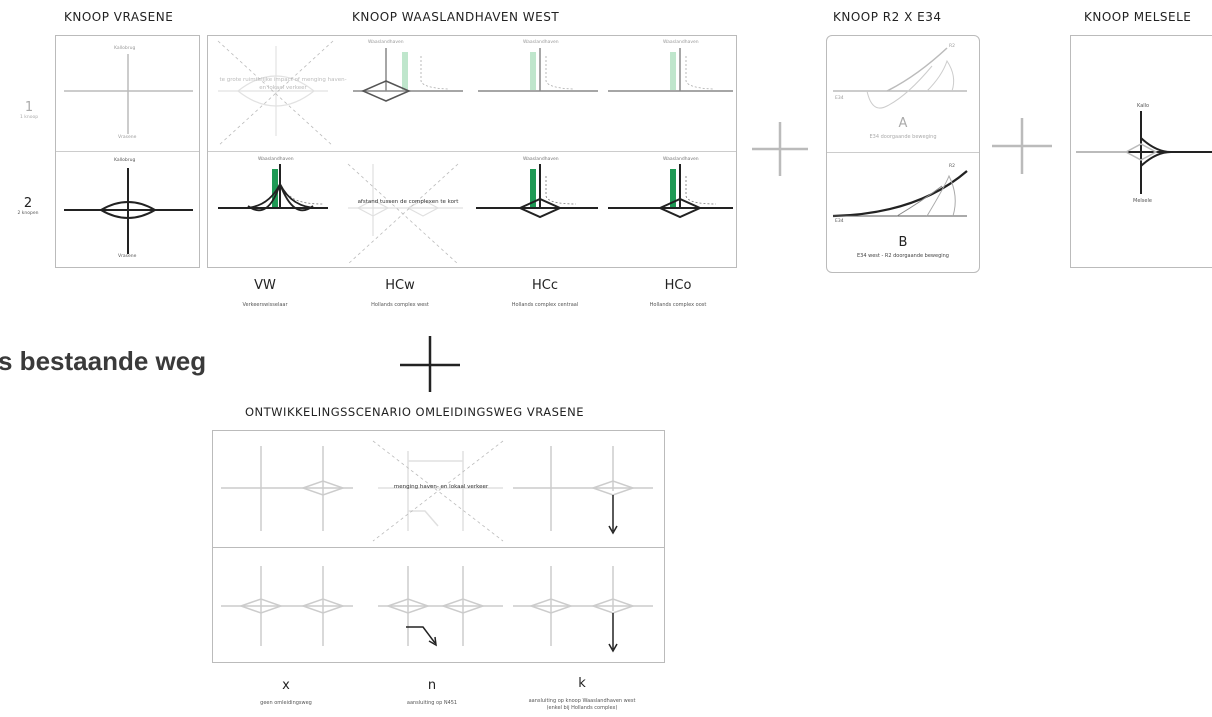  Describe the element at coordinates (952, 166) in the screenshot. I see `label-r2-2: R2` at that location.